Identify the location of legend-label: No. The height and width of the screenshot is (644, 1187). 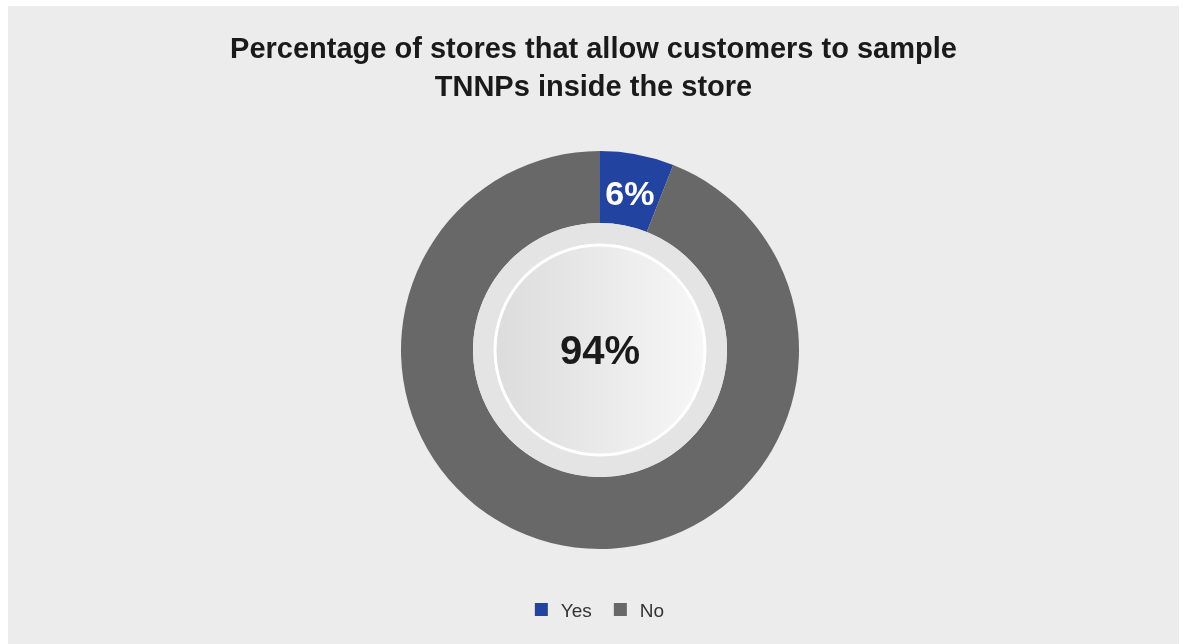
(652, 610).